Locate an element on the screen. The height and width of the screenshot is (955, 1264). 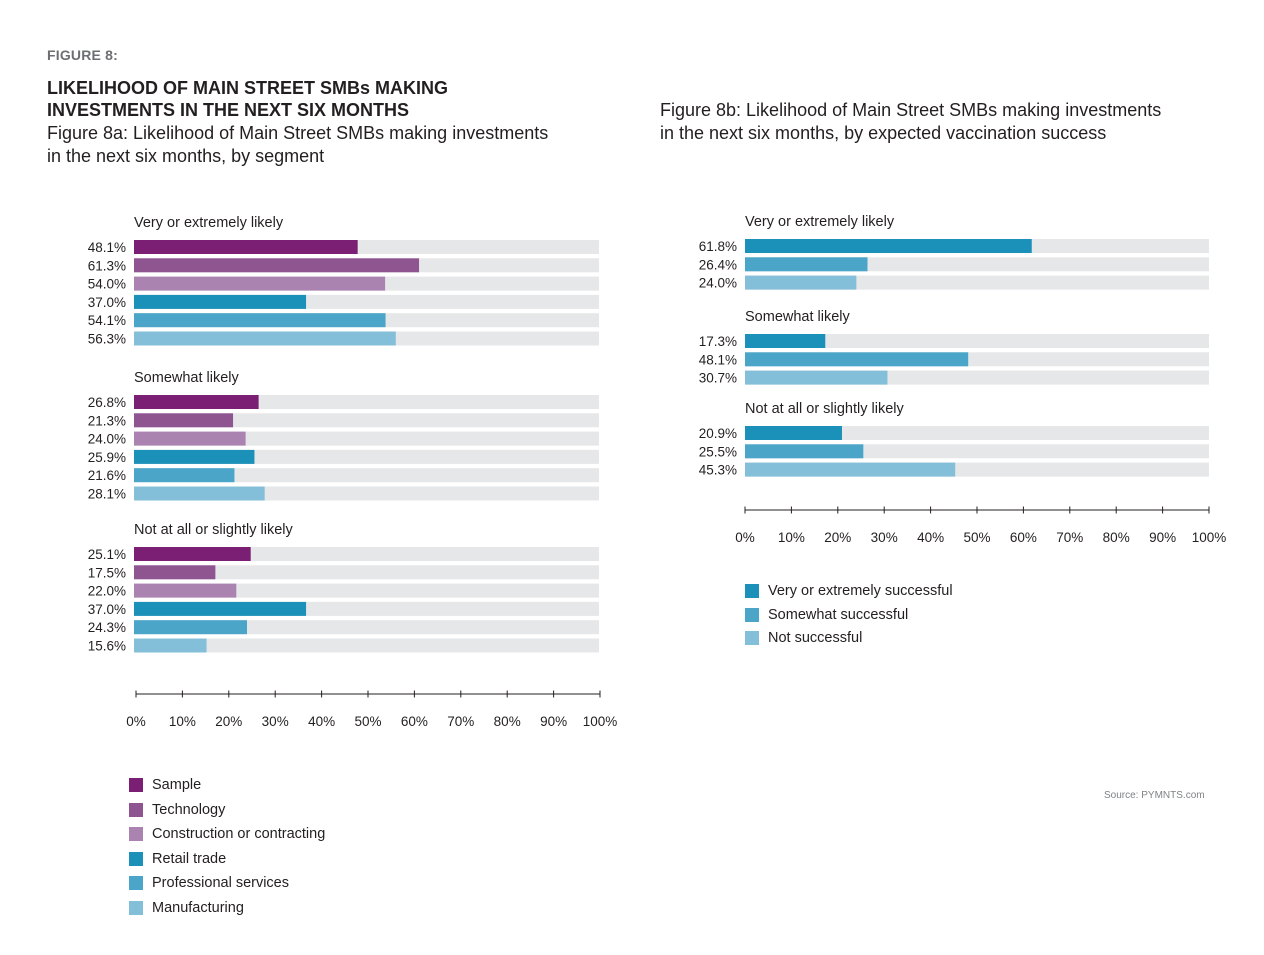
legend-label: Very or extremely successful is located at coordinates (860, 591).